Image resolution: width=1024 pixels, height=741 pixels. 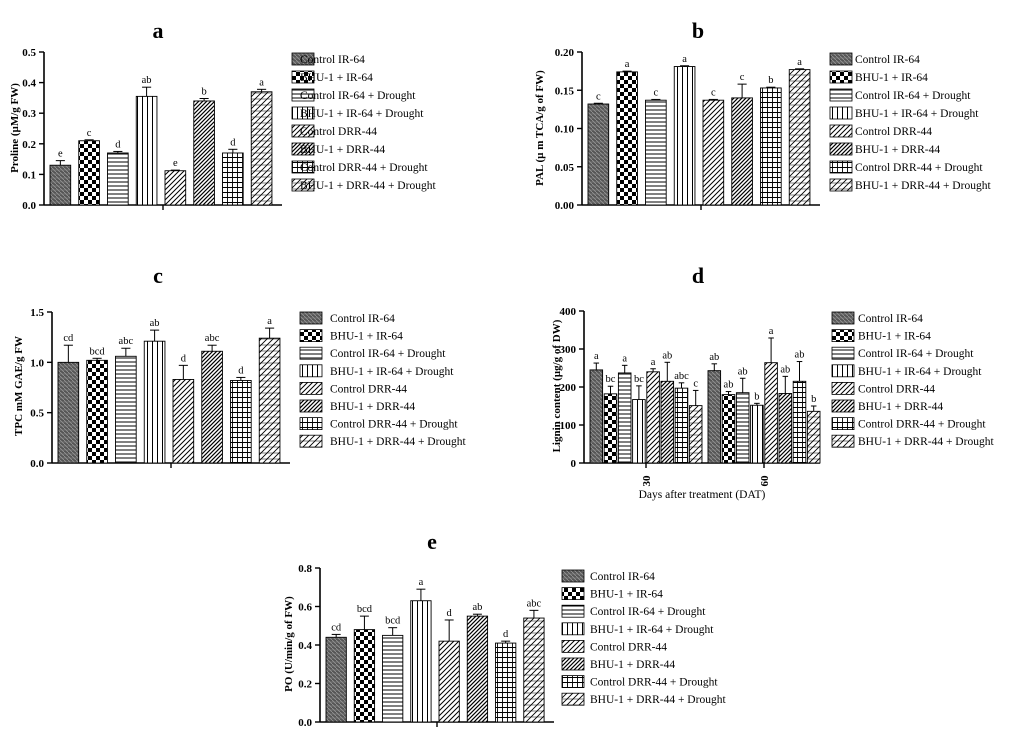 I want to click on y-tick-label: 0.0, so click(x=37, y=464).